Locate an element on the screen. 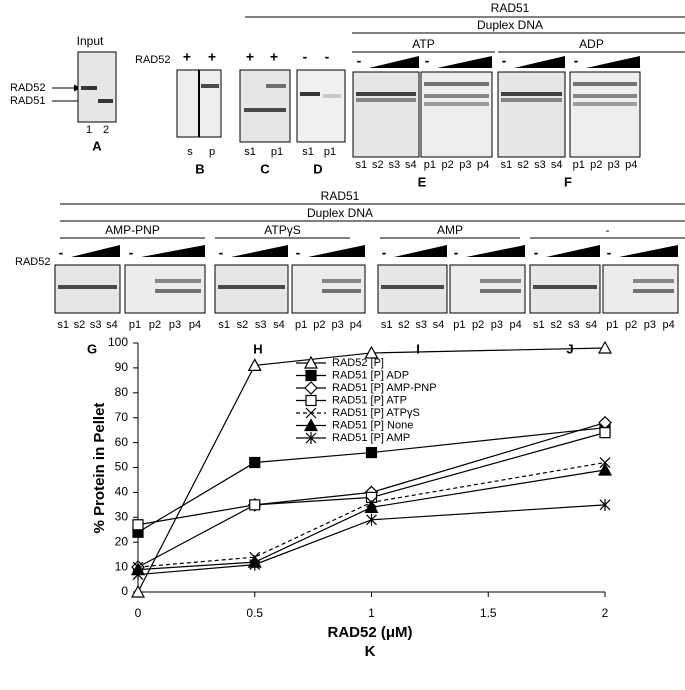 The height and width of the screenshot is (690, 685). panel-label: D is located at coordinates (317, 168).